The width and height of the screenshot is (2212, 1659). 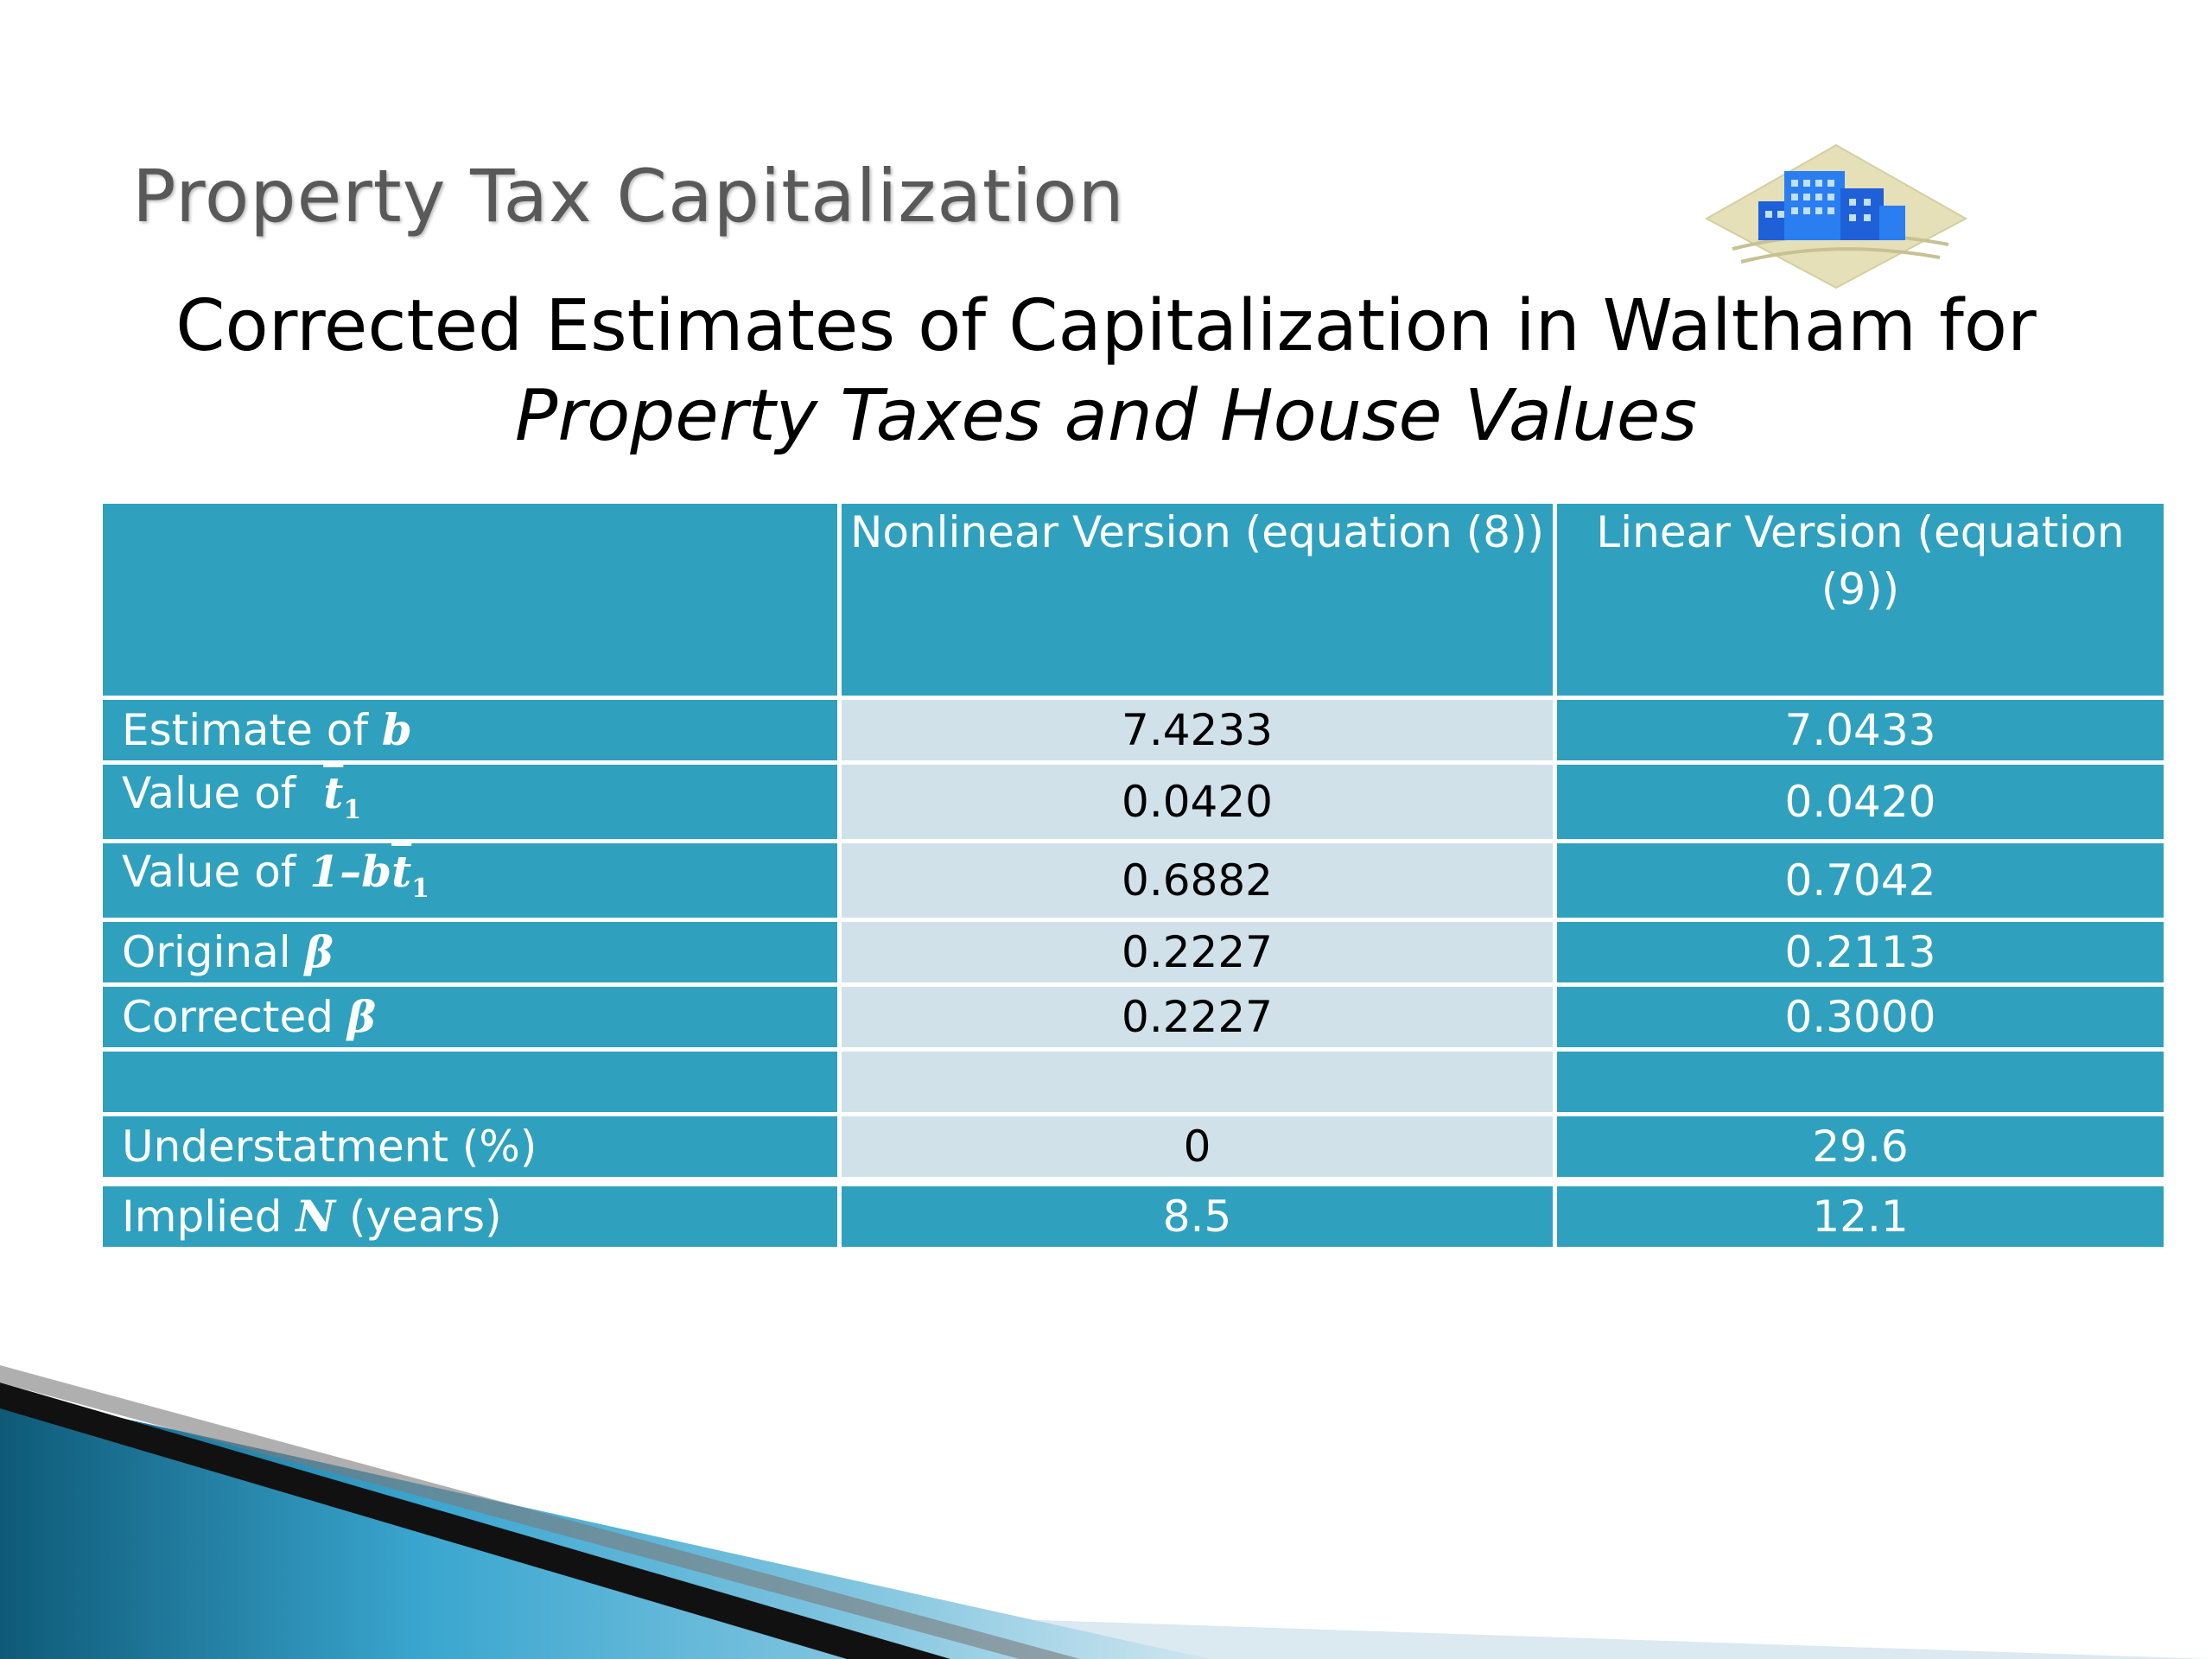 What do you see at coordinates (1197, 1214) in the screenshot?
I see `nonlinear-value: 8.5` at bounding box center [1197, 1214].